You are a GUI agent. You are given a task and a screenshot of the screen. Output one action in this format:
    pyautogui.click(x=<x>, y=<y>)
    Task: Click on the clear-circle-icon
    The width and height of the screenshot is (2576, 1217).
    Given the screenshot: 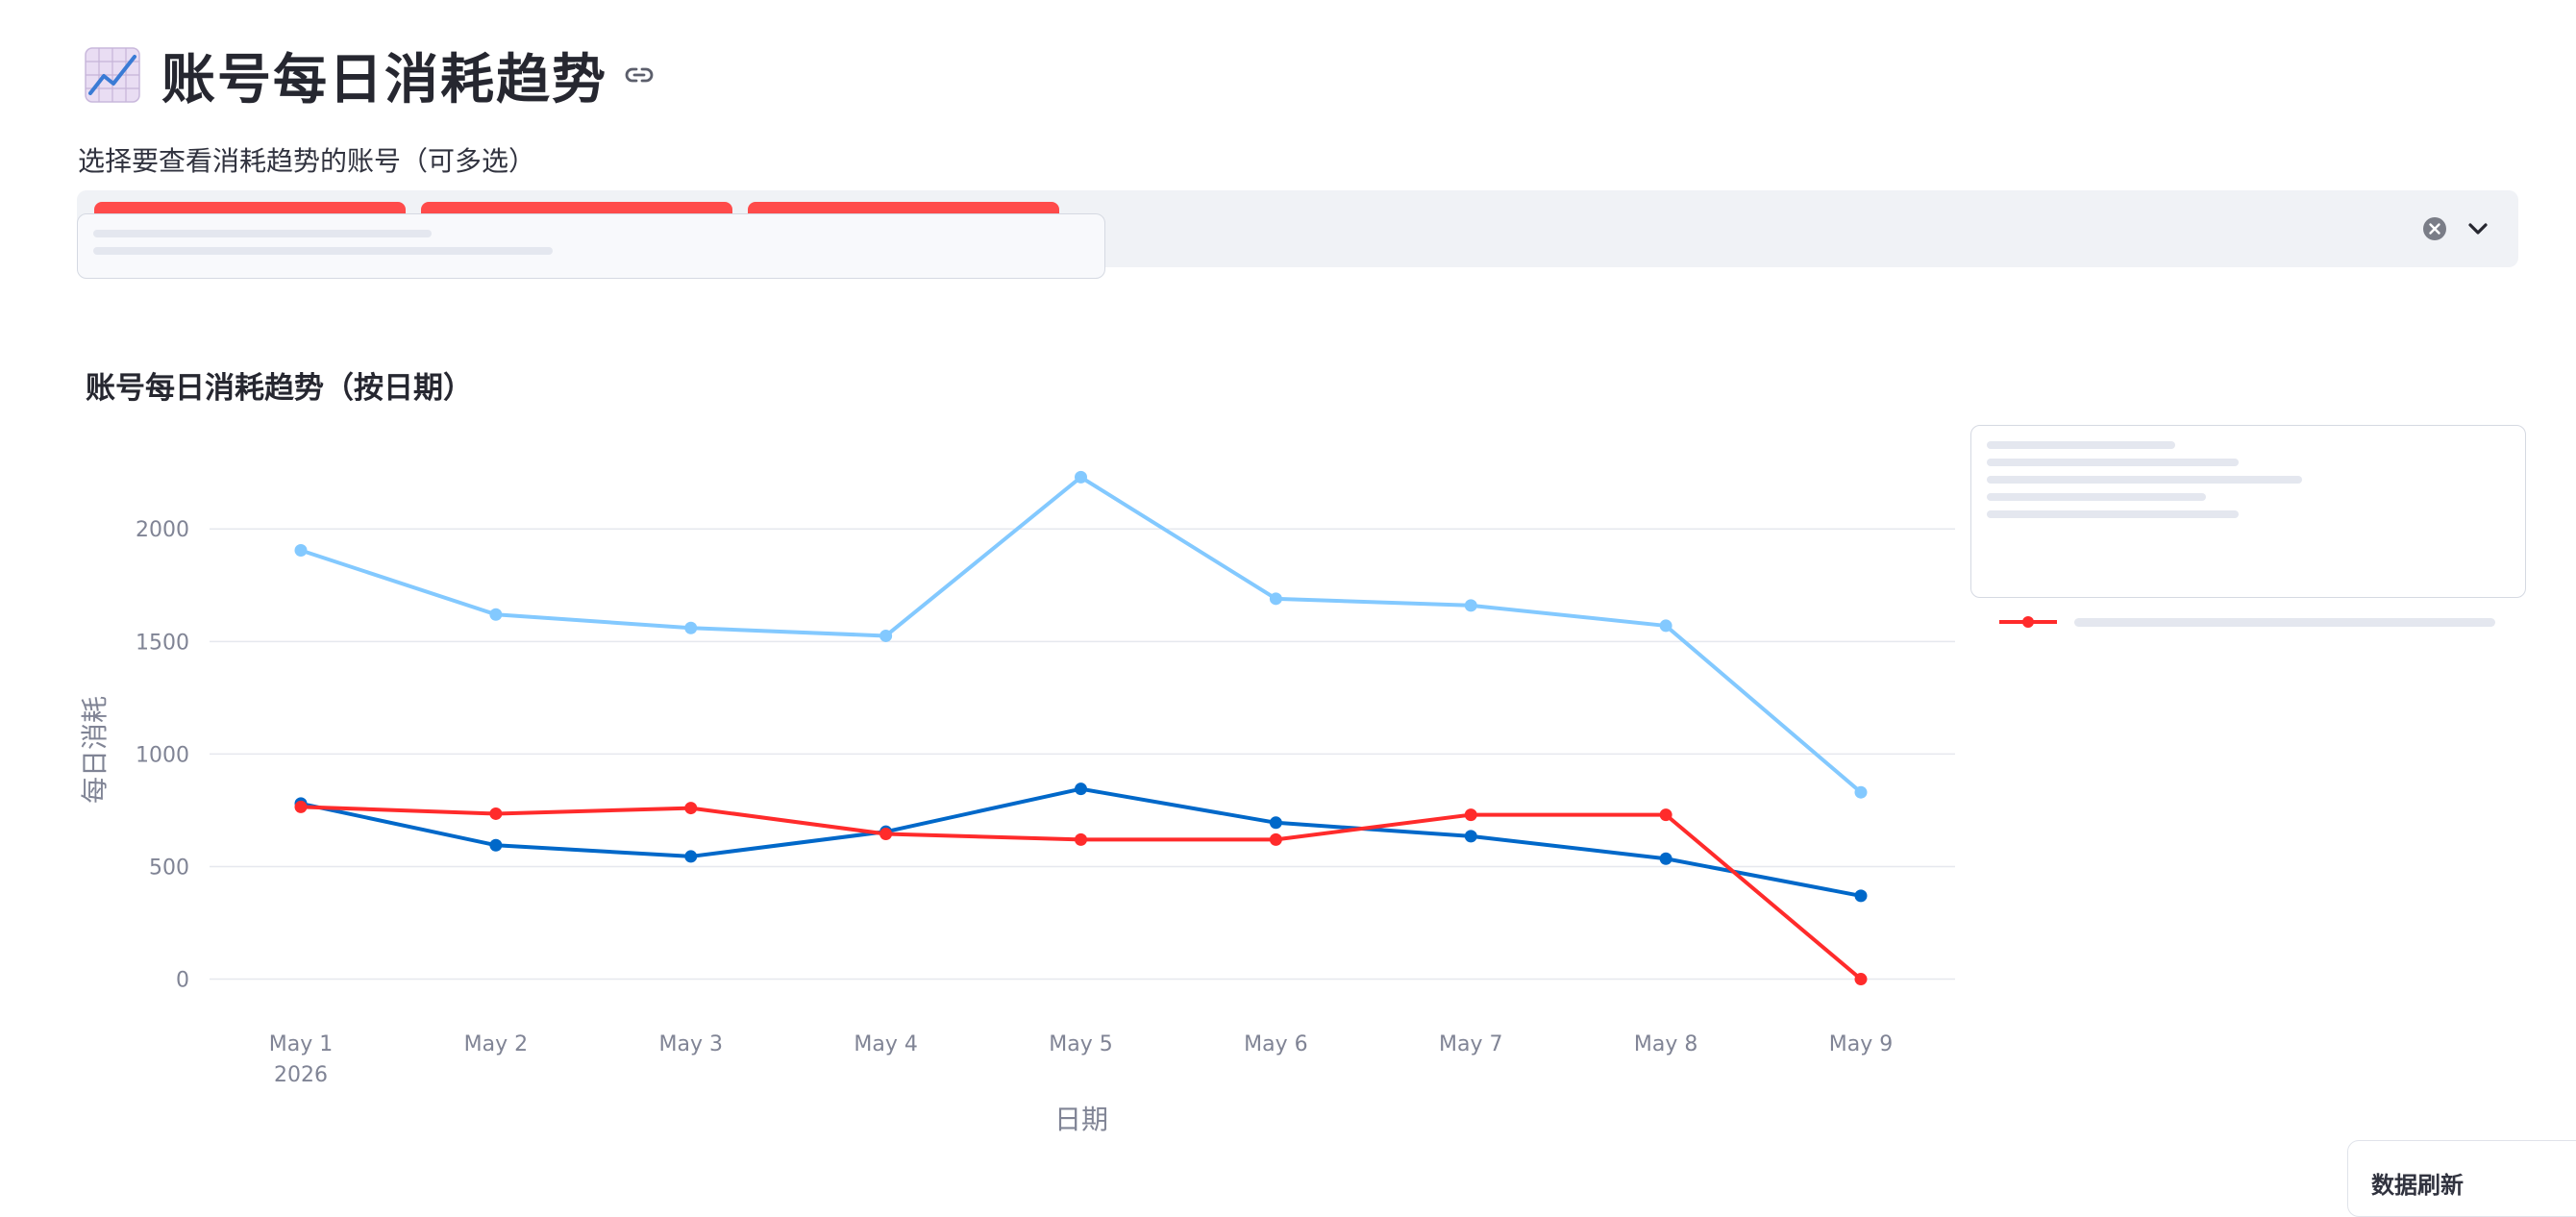 What is the action you would take?
    pyautogui.click(x=2435, y=229)
    